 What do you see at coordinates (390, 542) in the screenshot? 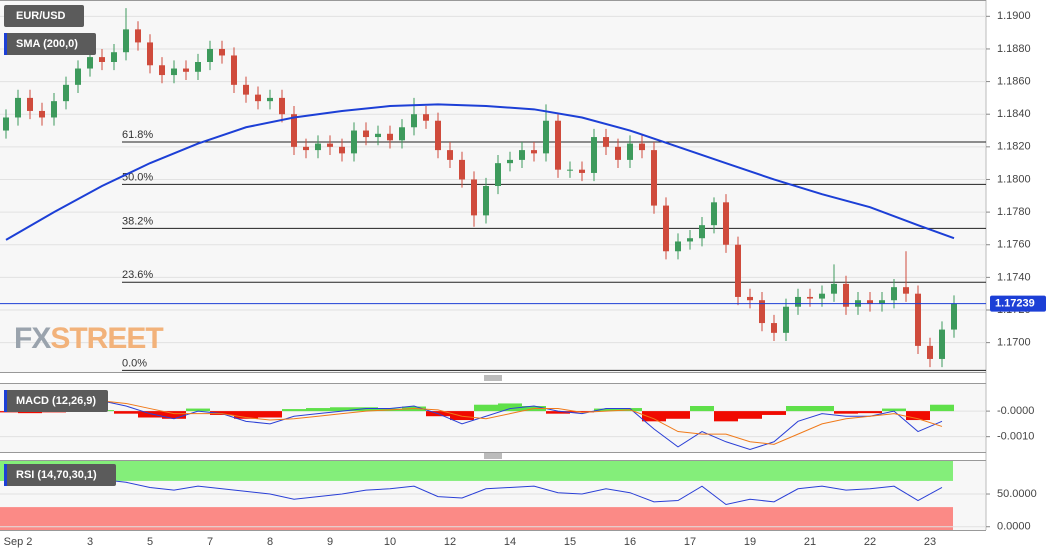
I see `x-tick-label: 10` at bounding box center [390, 542].